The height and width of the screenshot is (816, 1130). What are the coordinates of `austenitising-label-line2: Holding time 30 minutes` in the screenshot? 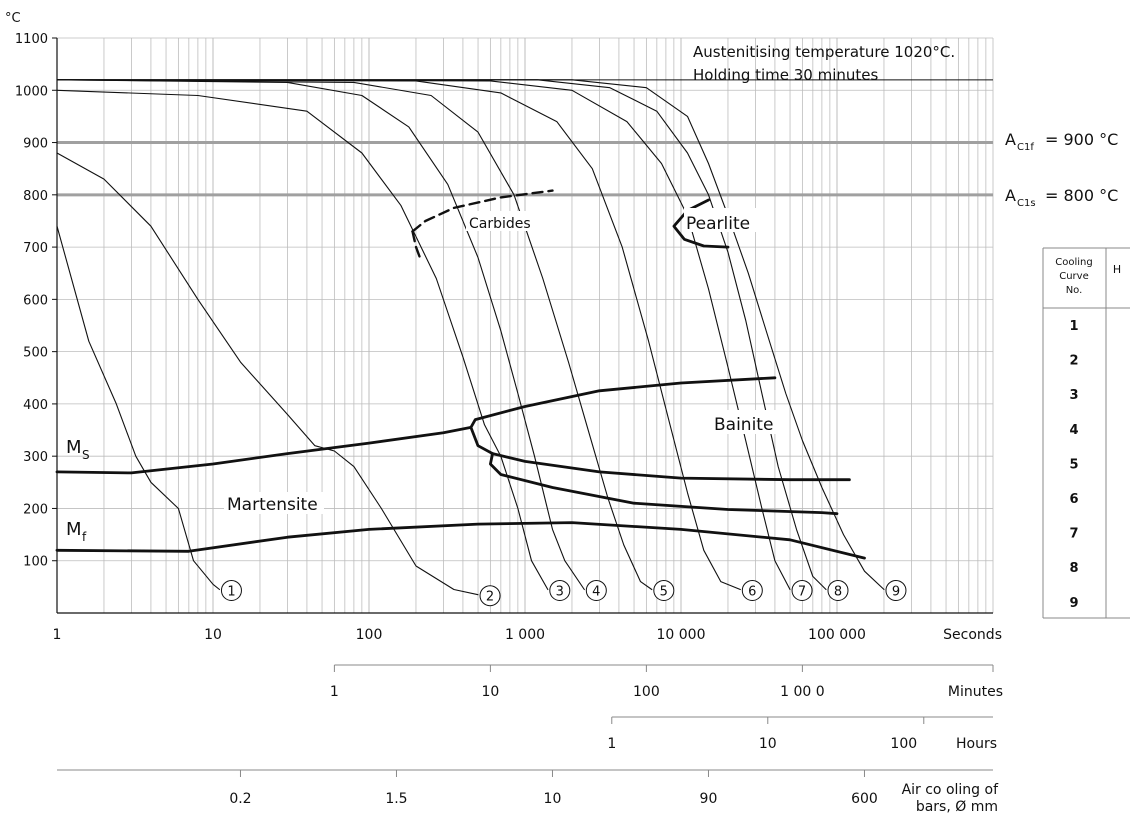 It's located at (786, 75).